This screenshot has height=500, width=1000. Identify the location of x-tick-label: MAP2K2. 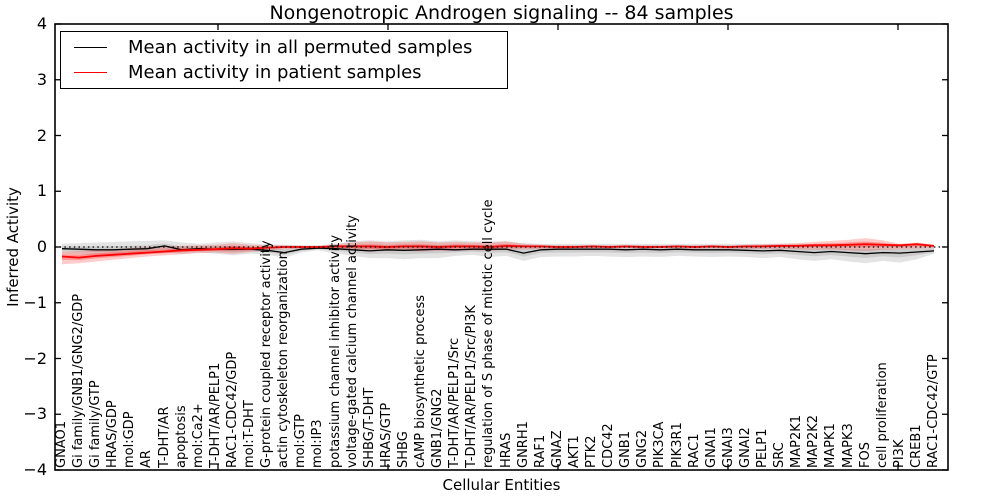
(814, 441).